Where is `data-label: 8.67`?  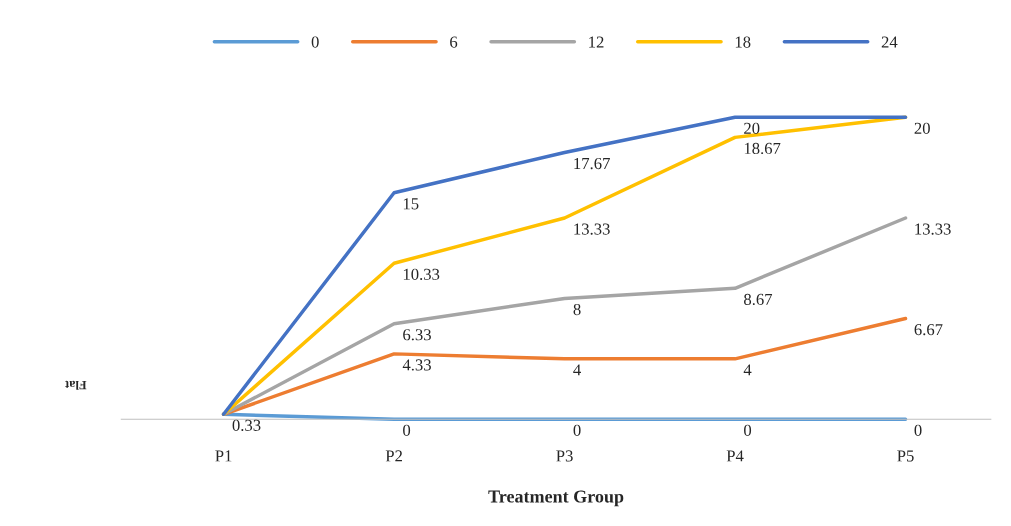 data-label: 8.67 is located at coordinates (758, 299).